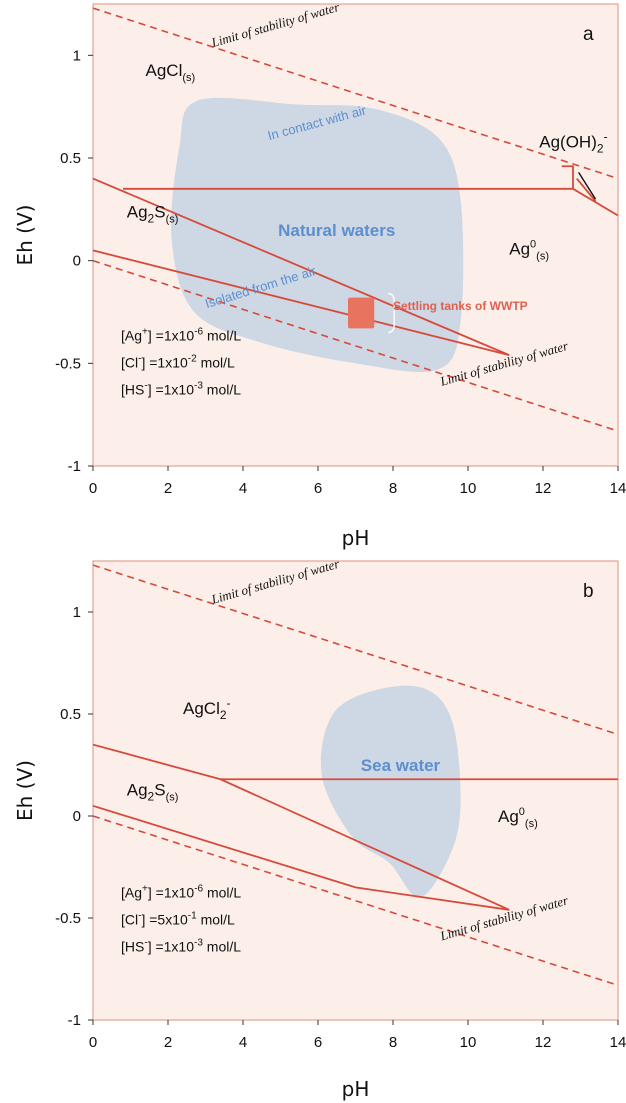  Describe the element at coordinates (361, 313) in the screenshot. I see `wwtp-marker` at that location.